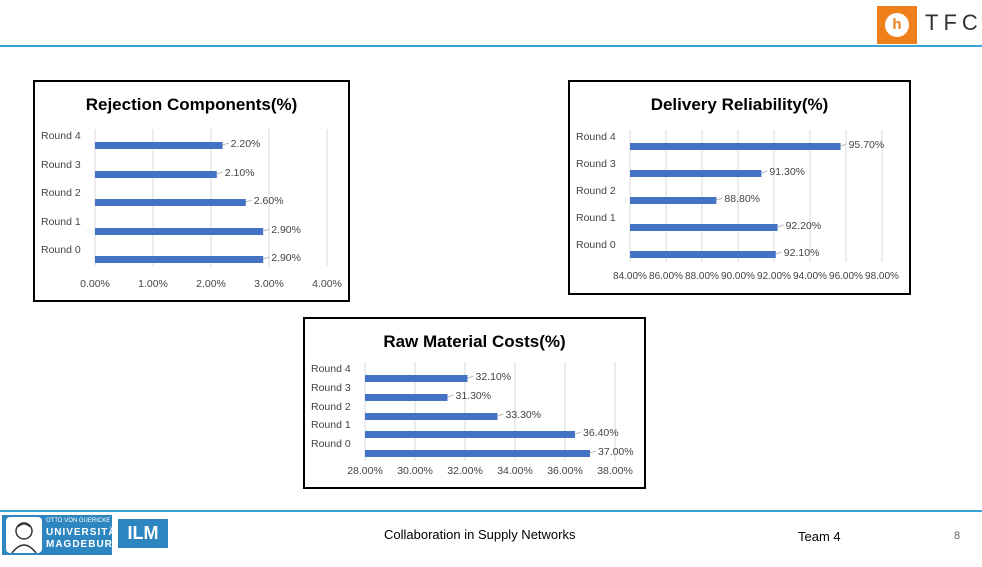 The image size is (982, 567). What do you see at coordinates (953, 22) in the screenshot?
I see `brand-name: TFC` at bounding box center [953, 22].